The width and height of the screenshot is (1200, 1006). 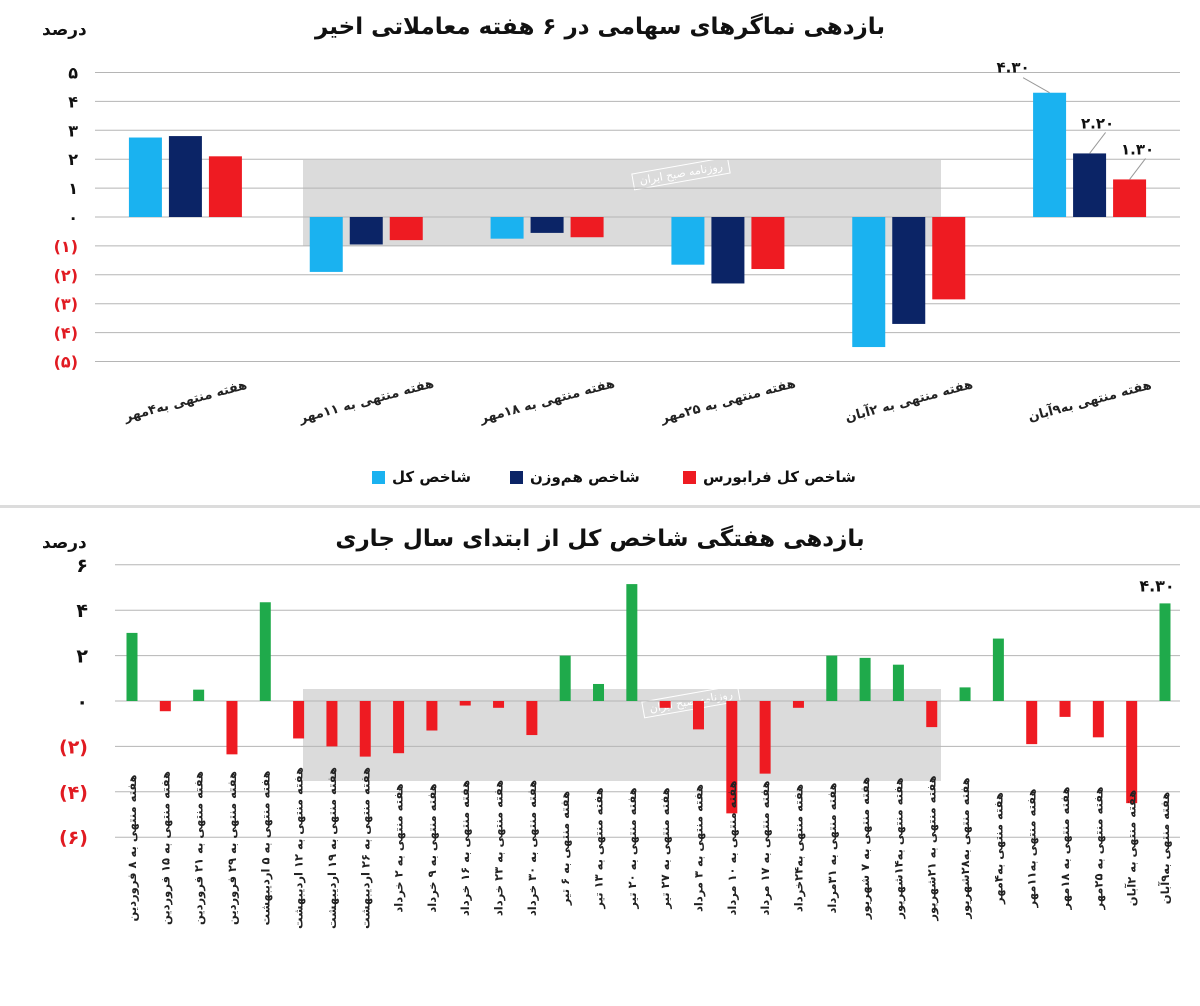 What do you see at coordinates (1137, 149) in the screenshot?
I see `data-label: ۱.۳۰` at bounding box center [1137, 149].